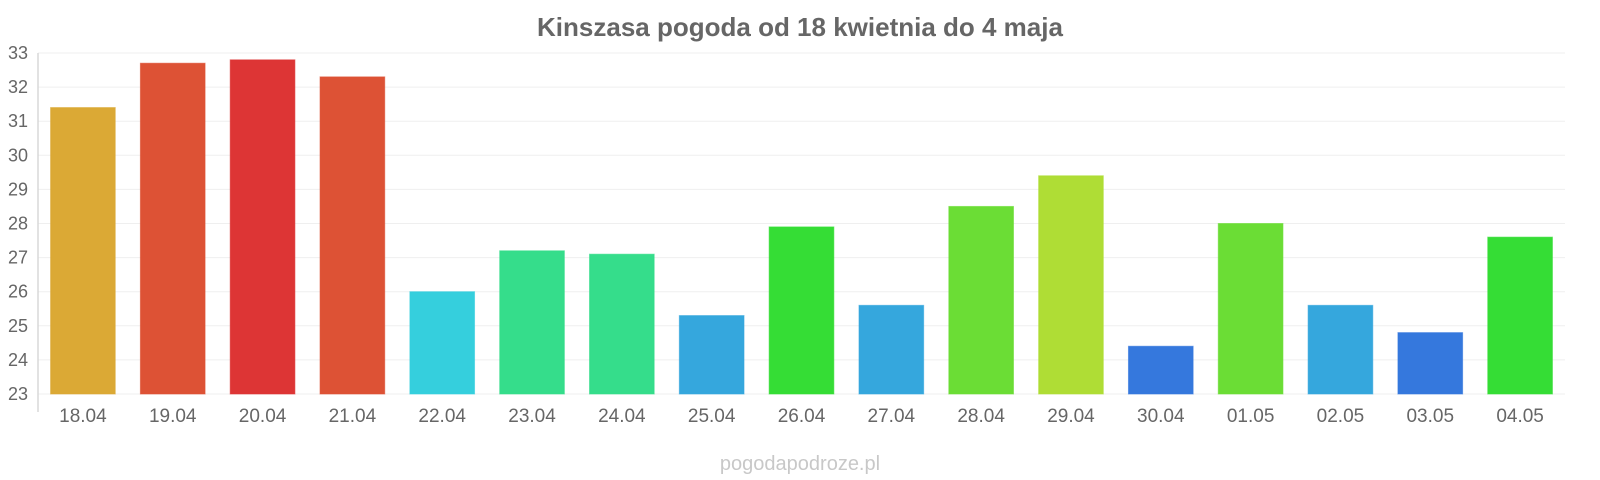  I want to click on bar-02.05, so click(1340, 349).